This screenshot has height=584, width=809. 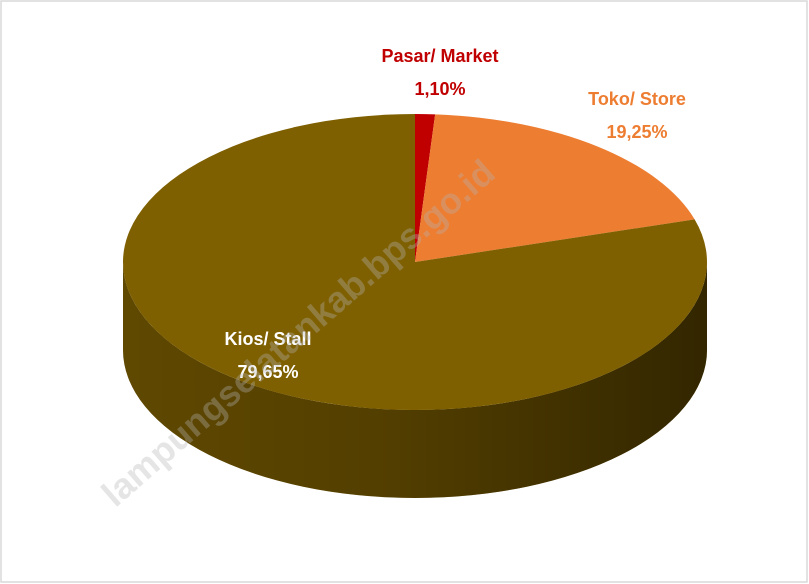 I want to click on value-label: 79,65%, so click(x=267, y=372).